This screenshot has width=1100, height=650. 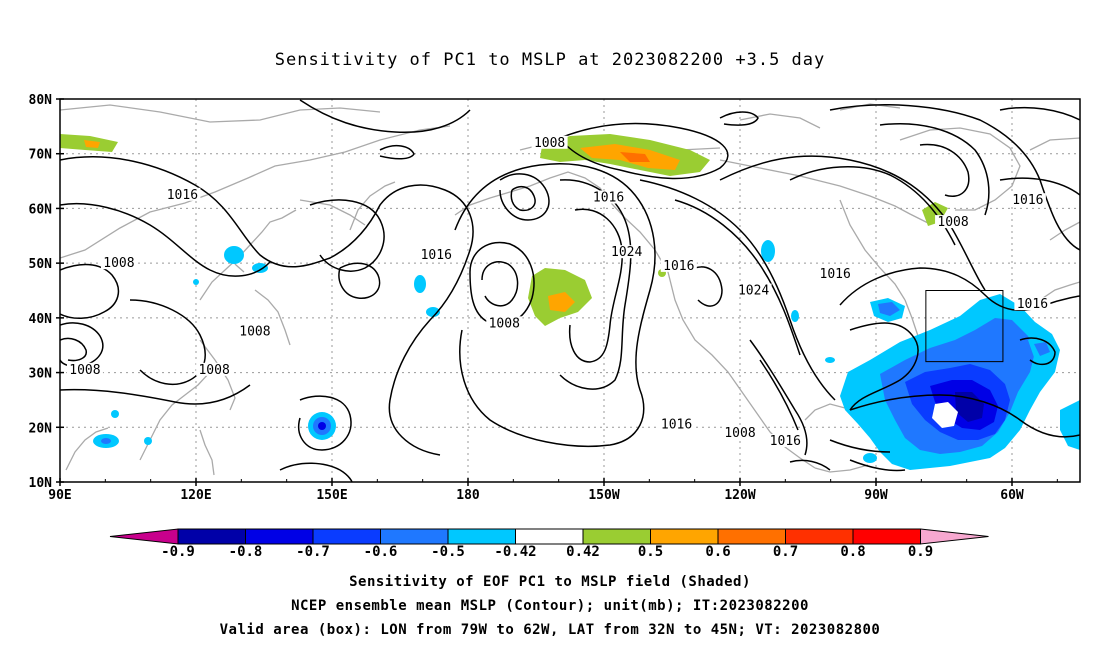 I want to click on colorbar, so click(x=549, y=536).